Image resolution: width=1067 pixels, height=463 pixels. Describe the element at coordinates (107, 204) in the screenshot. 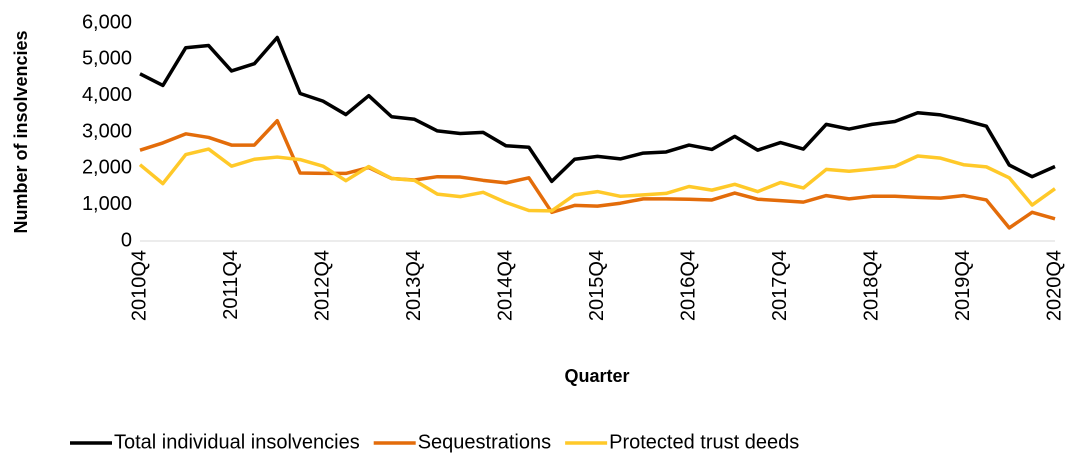

I see `y-tick-label: 1,000` at that location.